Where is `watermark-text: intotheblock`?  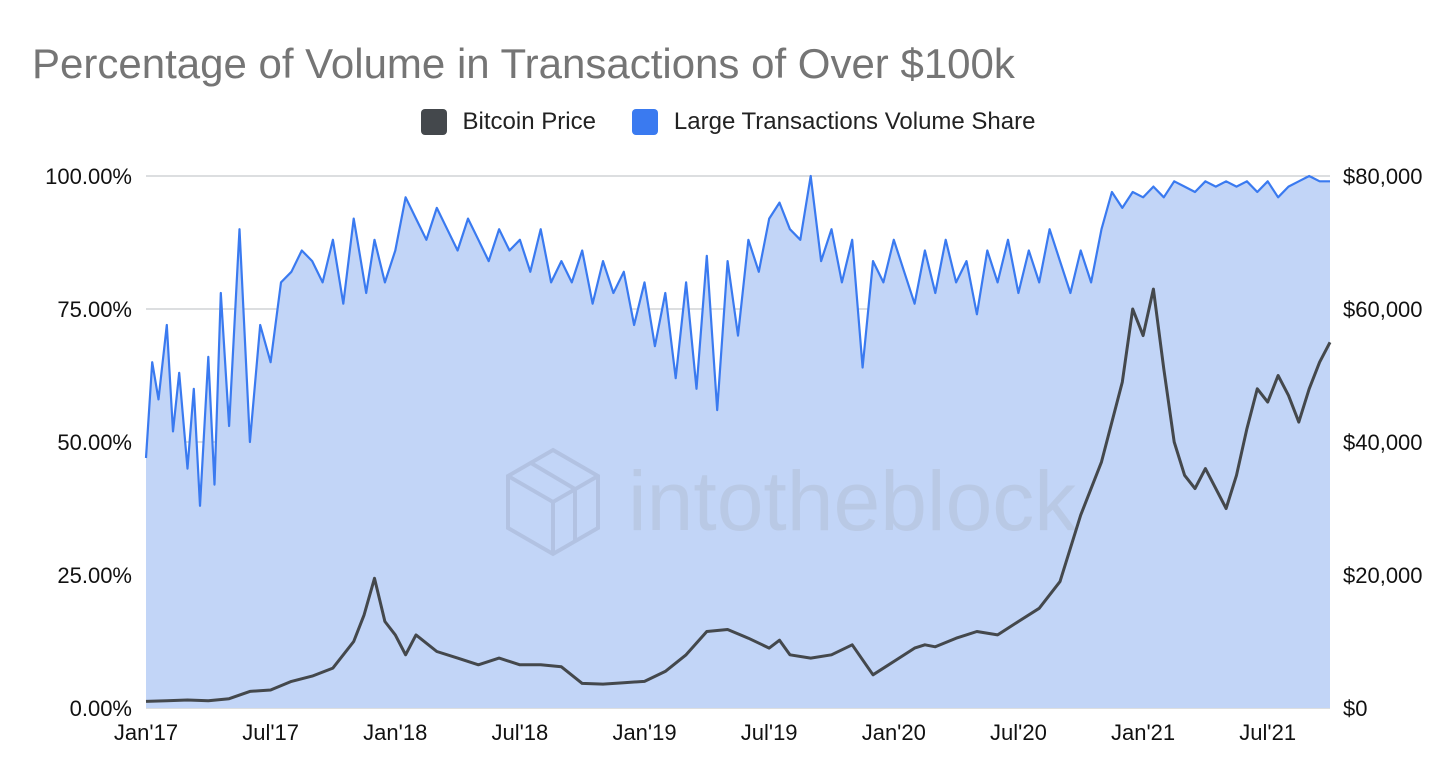 watermark-text: intotheblock is located at coordinates (852, 501).